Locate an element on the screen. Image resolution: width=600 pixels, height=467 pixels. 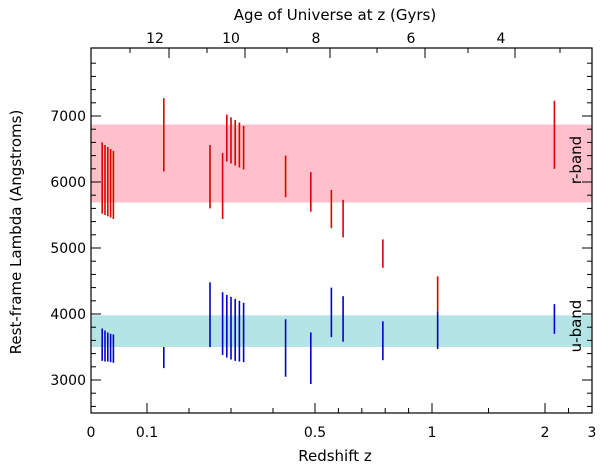
band-u-band is located at coordinates (341, 331).